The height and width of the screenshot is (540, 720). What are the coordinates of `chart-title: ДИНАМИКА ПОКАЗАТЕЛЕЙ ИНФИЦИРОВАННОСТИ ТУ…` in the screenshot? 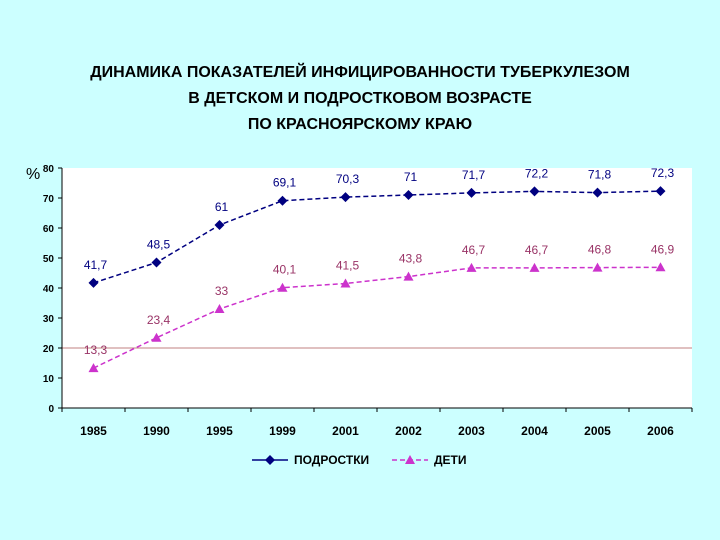 It's located at (360, 99).